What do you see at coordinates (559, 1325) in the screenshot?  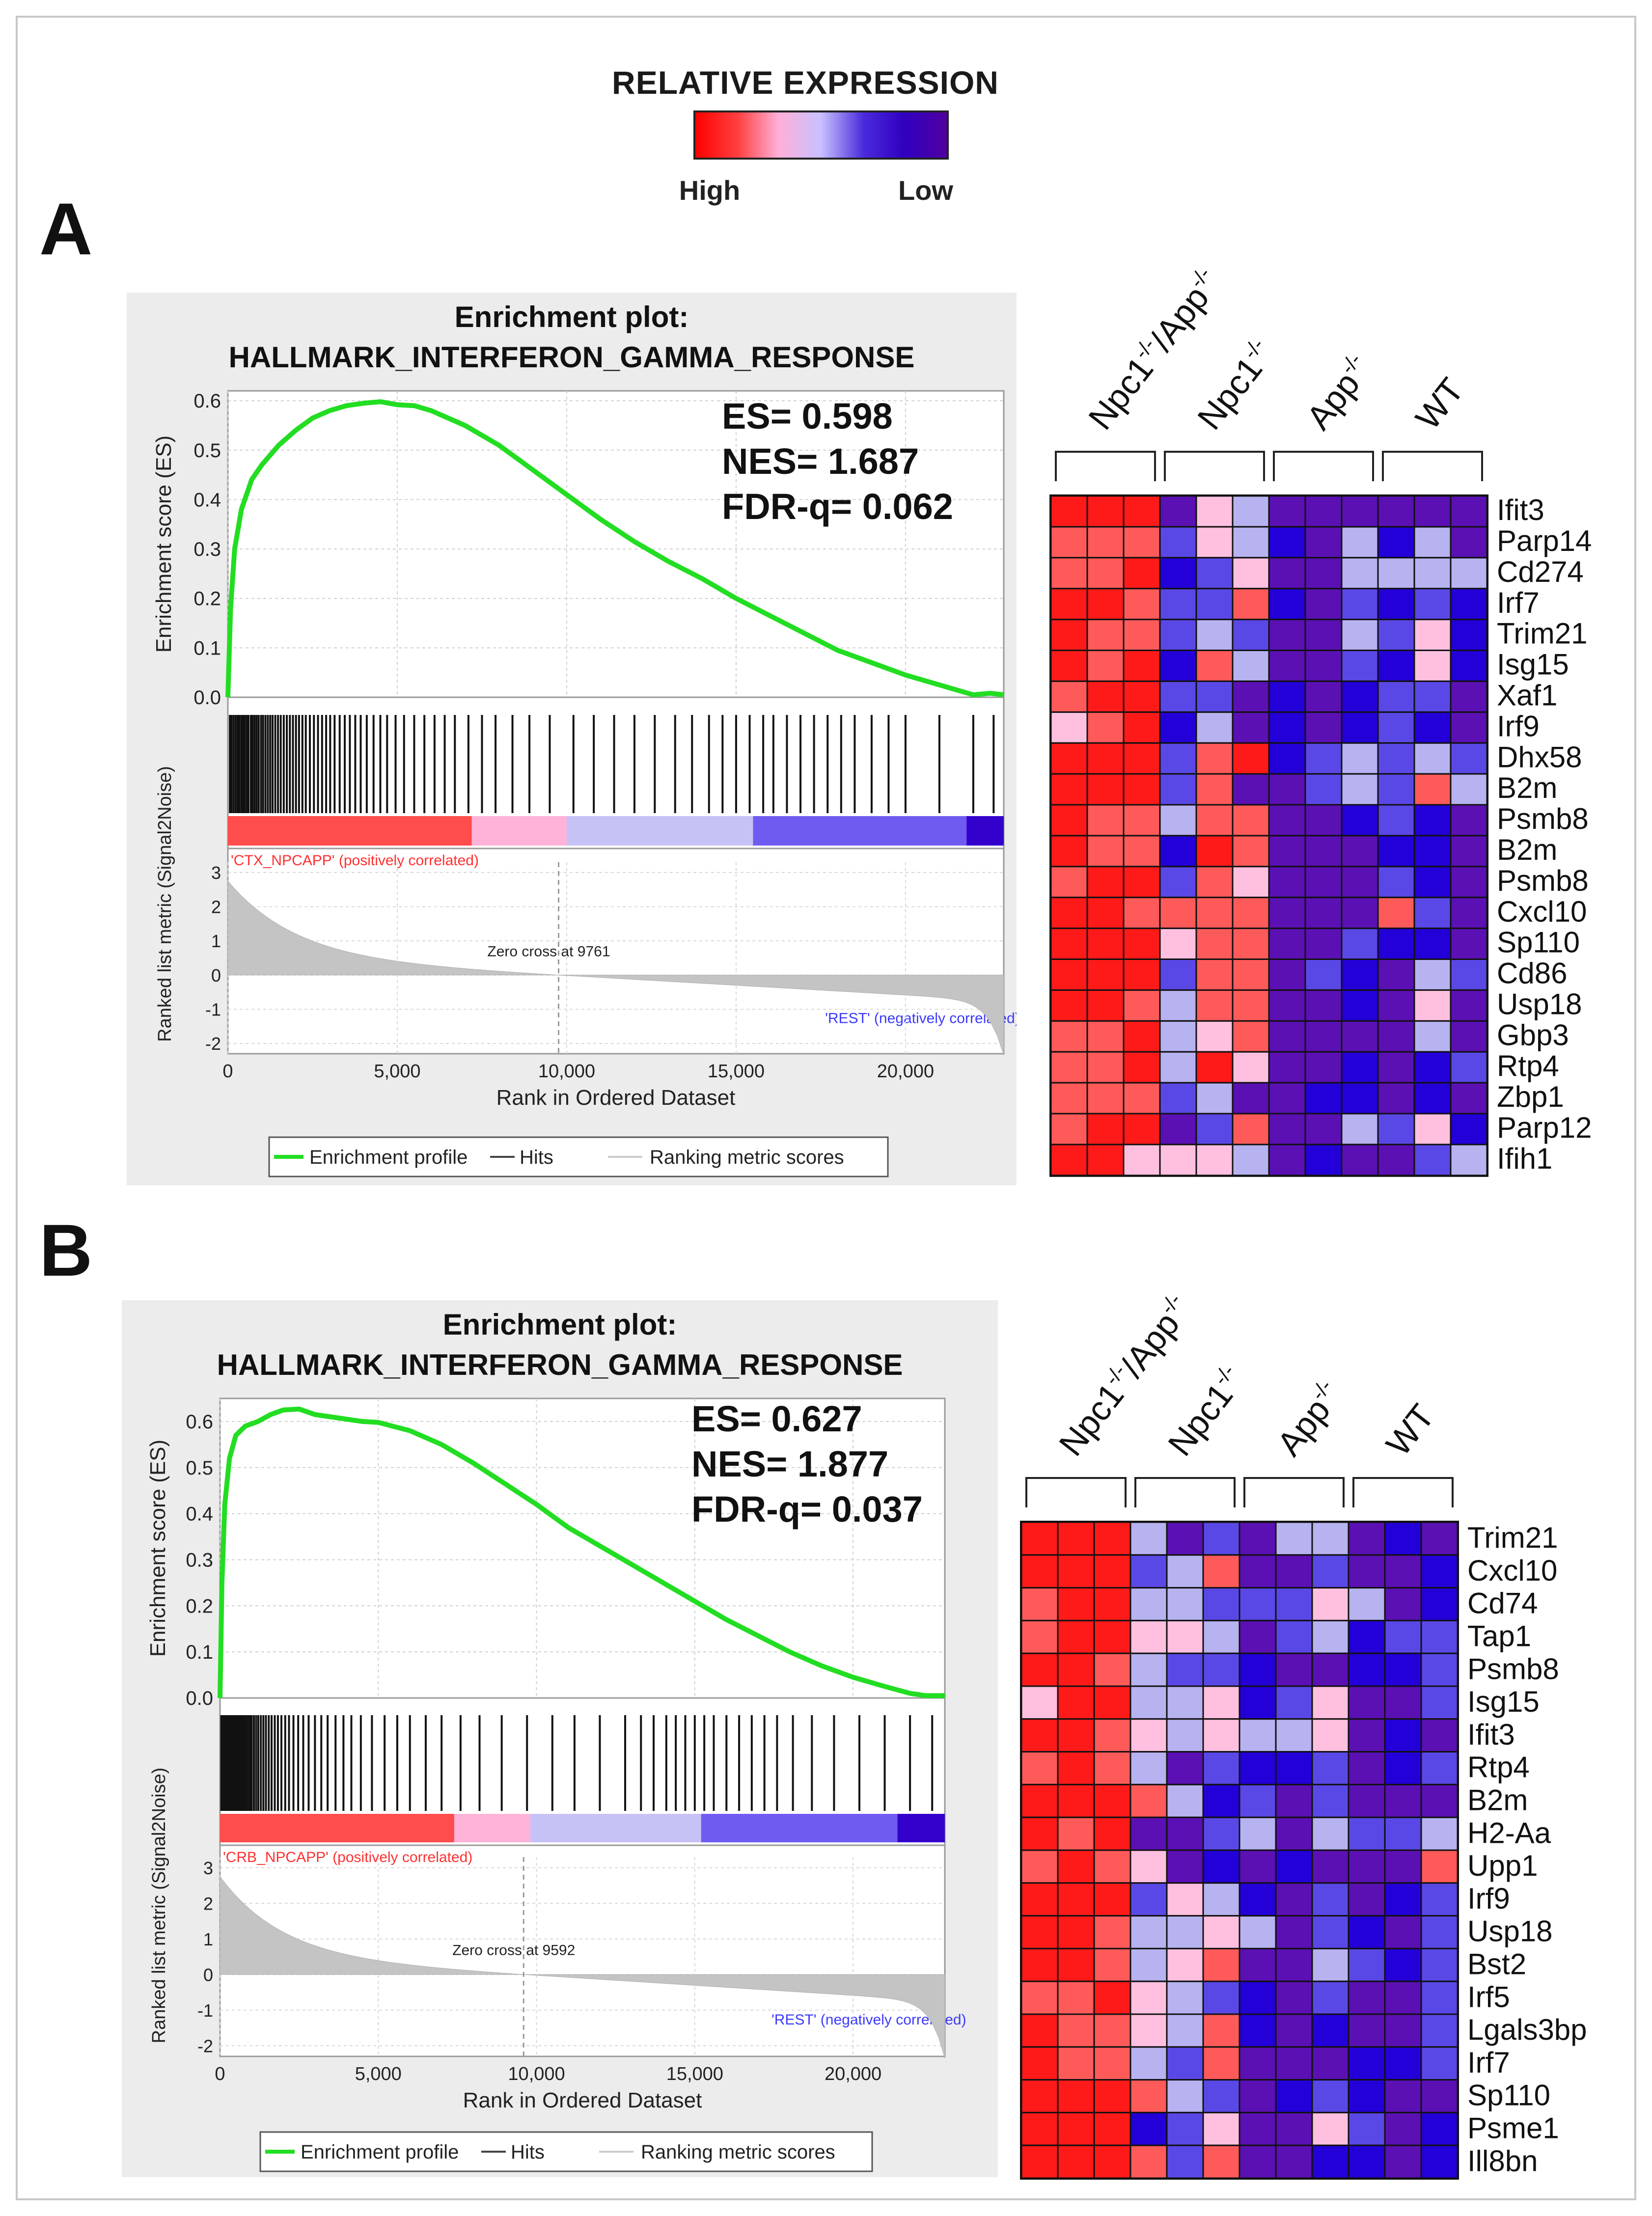 I see `gsea-title-b-line1: Enrichment plot:` at bounding box center [559, 1325].